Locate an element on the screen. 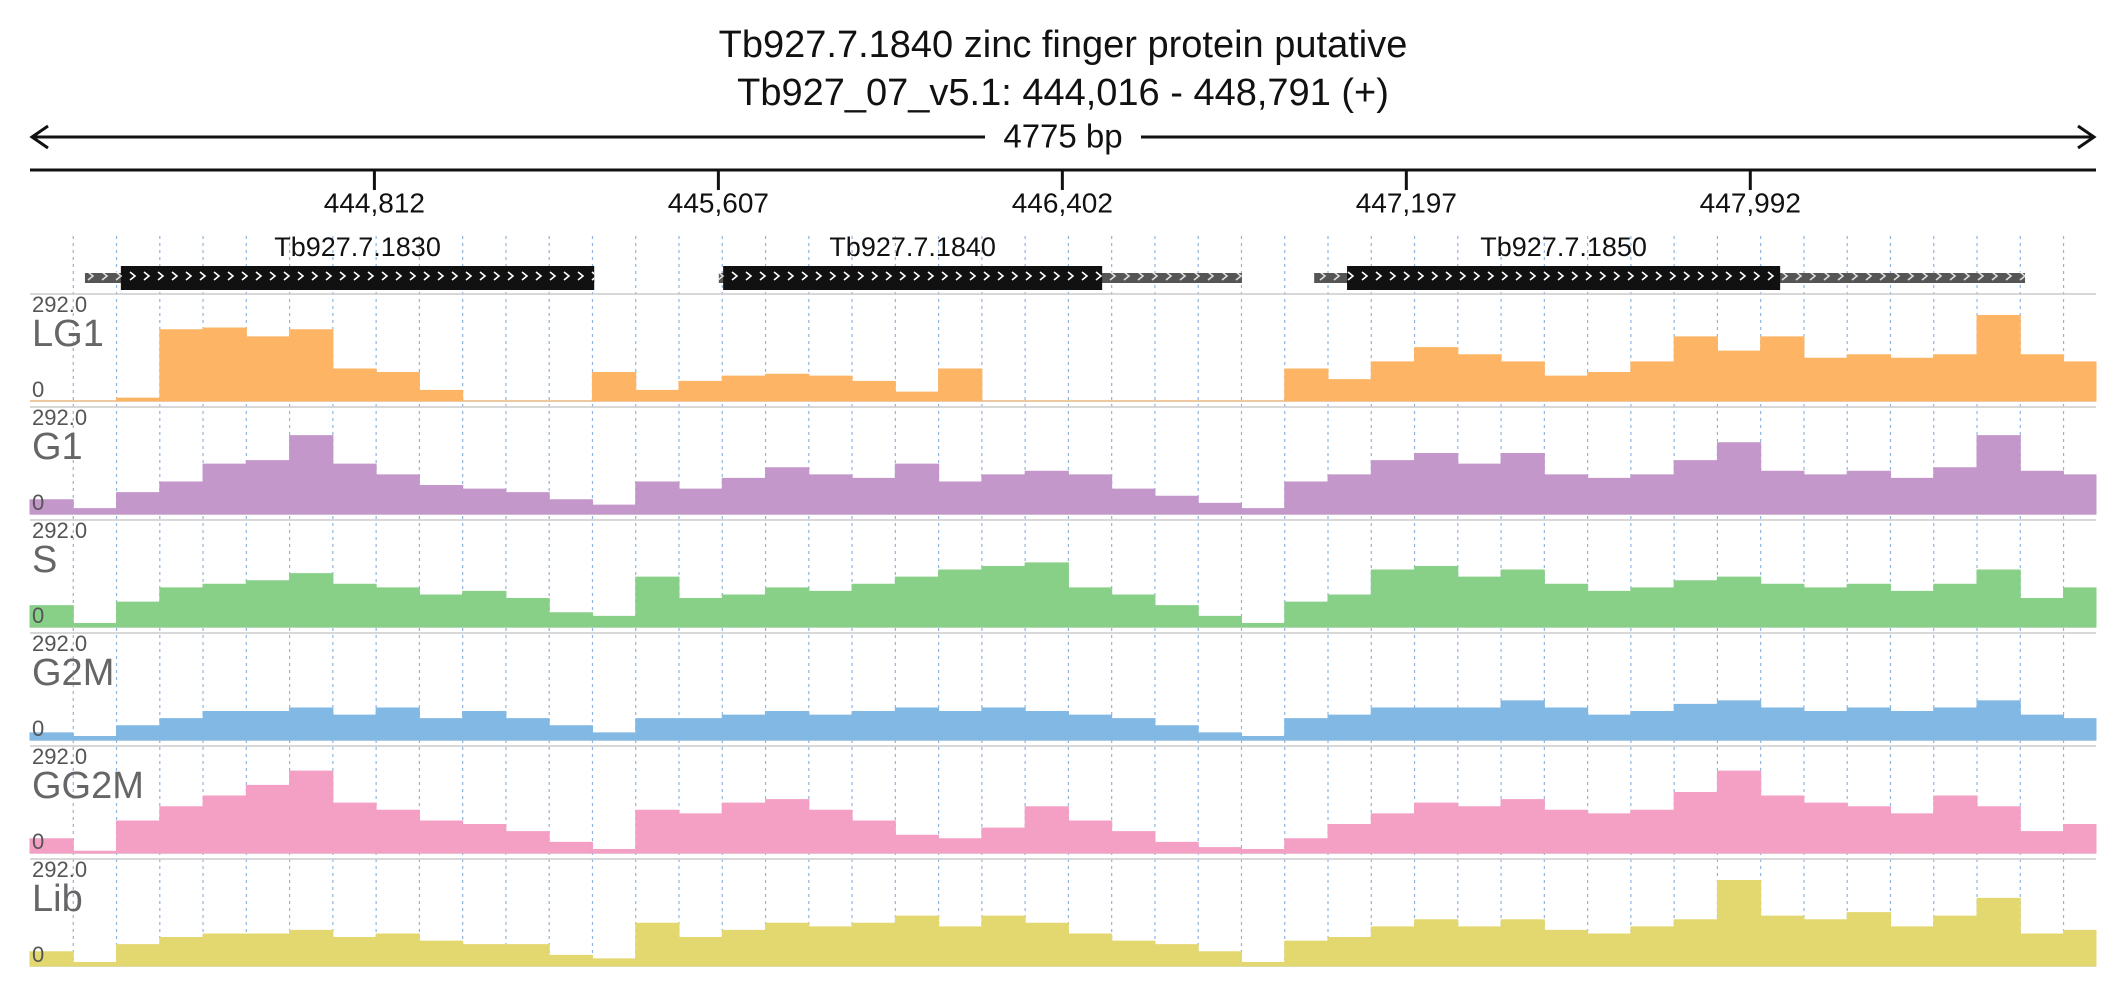 The image size is (2126, 1000). track-name: LG1 is located at coordinates (68, 334).